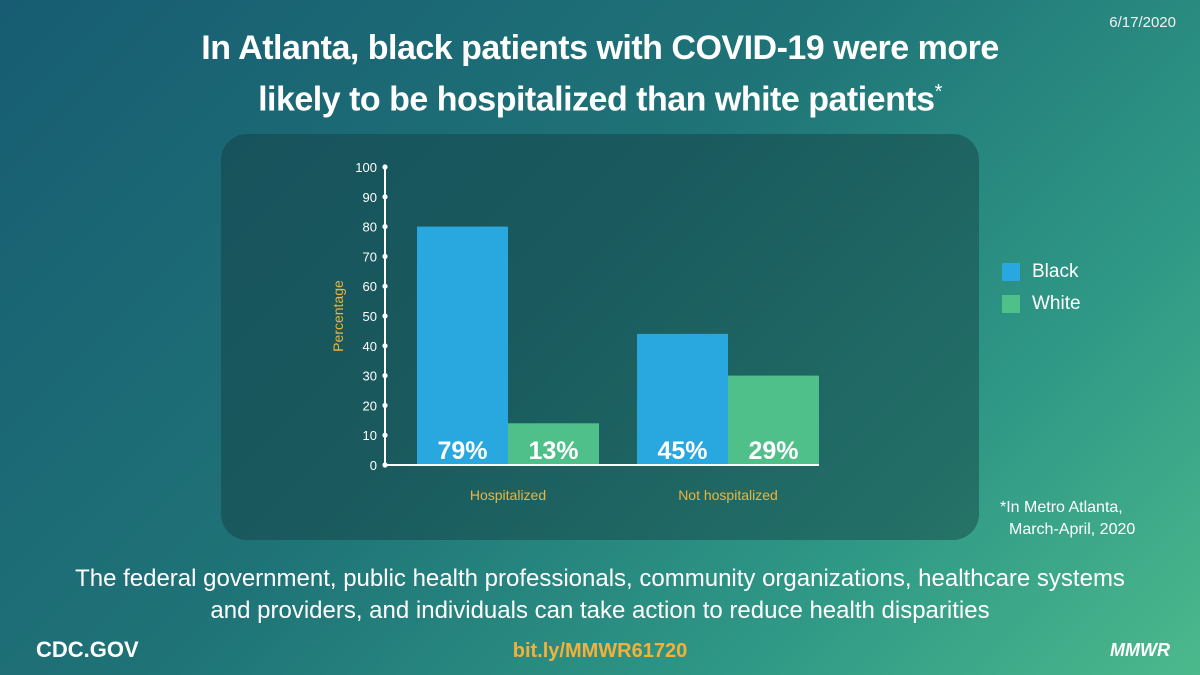 This screenshot has width=1200, height=675. I want to click on bar-white-hospitalized, so click(553, 444).